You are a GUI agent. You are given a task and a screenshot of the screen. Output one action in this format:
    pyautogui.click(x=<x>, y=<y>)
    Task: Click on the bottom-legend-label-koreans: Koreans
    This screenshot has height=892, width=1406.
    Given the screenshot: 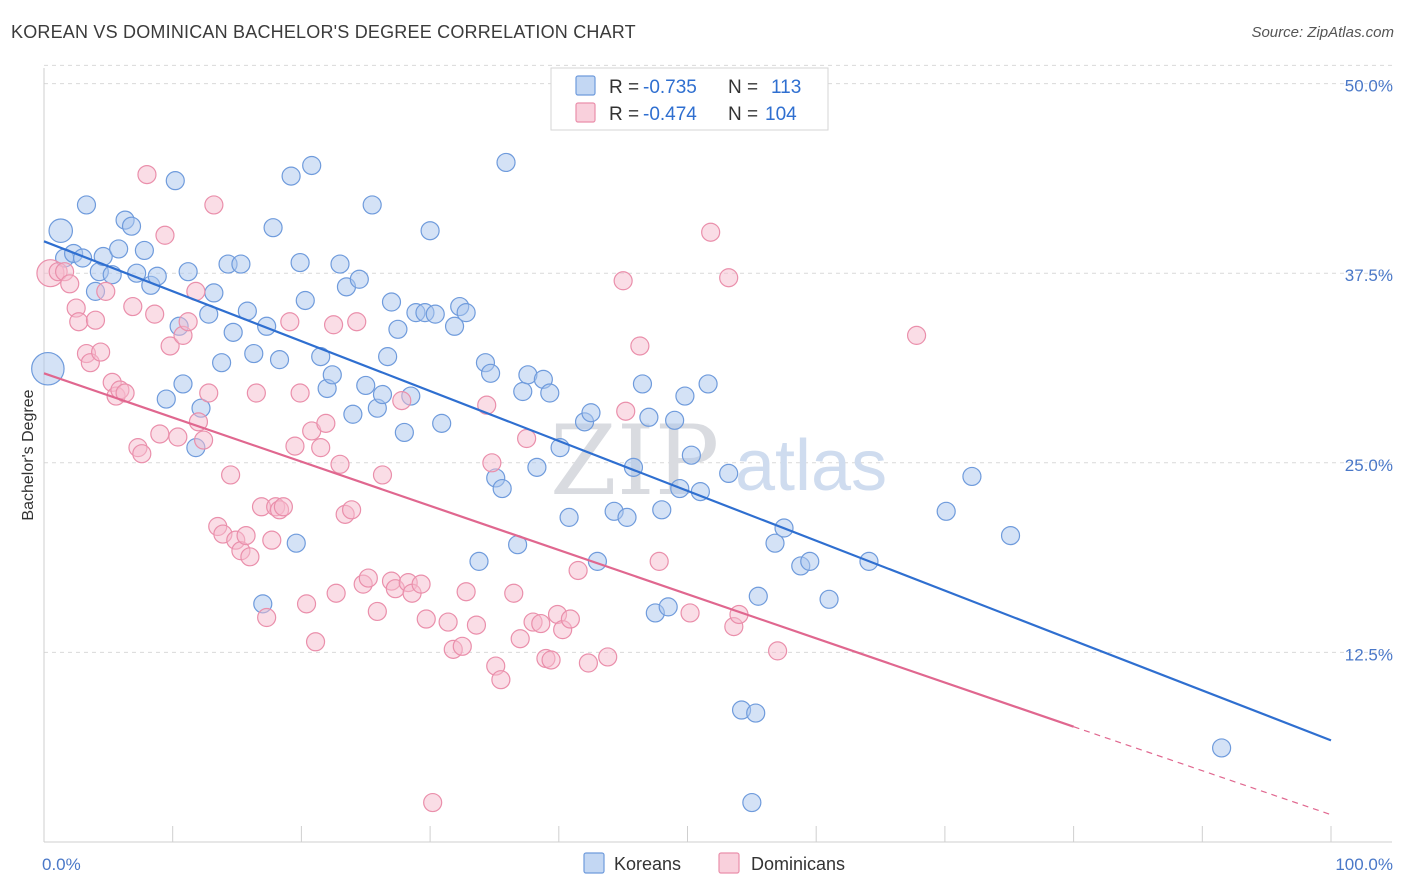 What is the action you would take?
    pyautogui.click(x=647, y=864)
    